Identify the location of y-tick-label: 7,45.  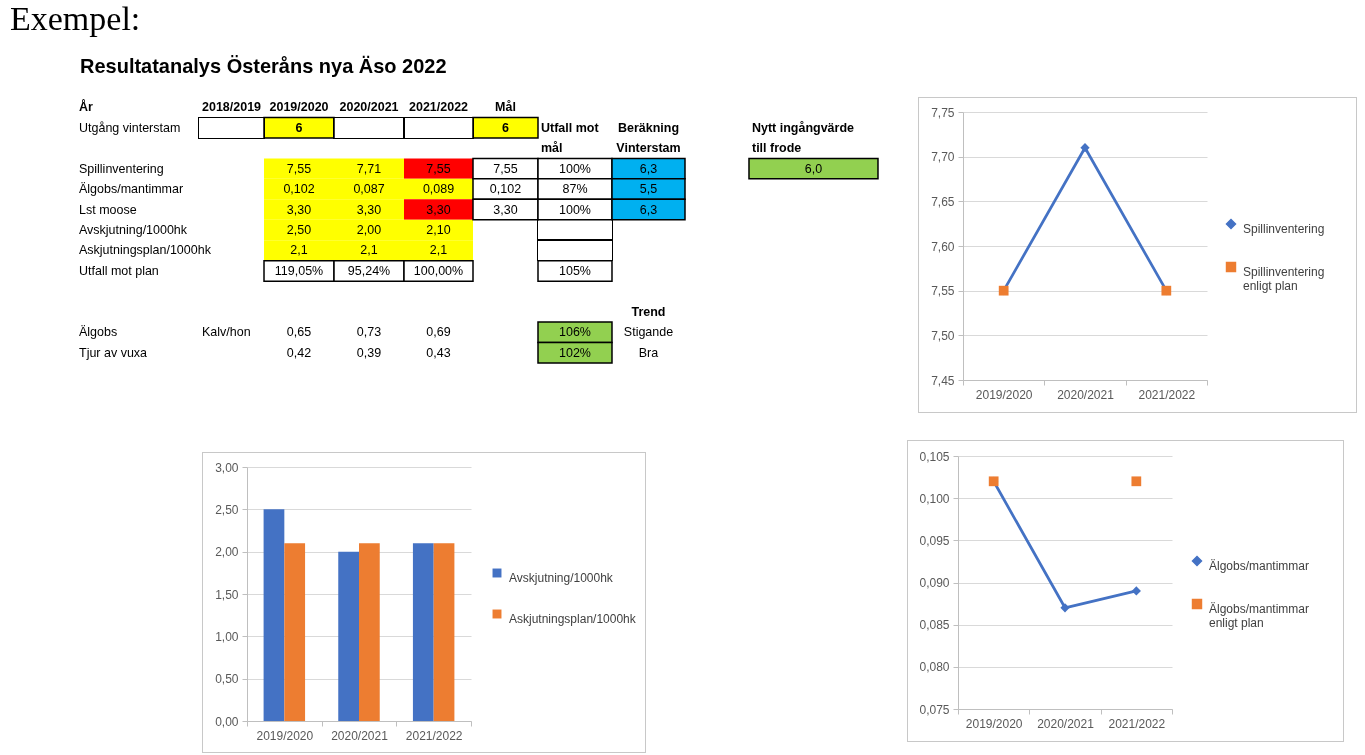
(943, 380).